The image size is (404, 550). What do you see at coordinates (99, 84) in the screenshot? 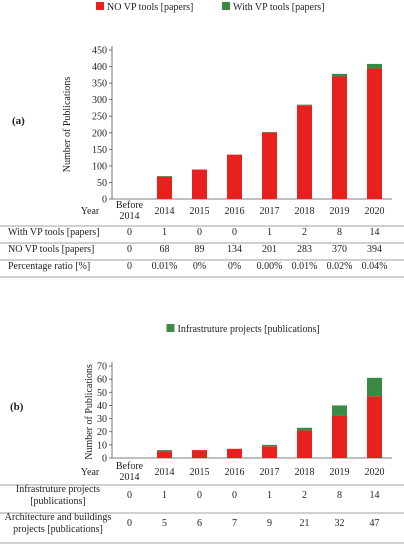
I see `y-tick-label: 350` at bounding box center [99, 84].